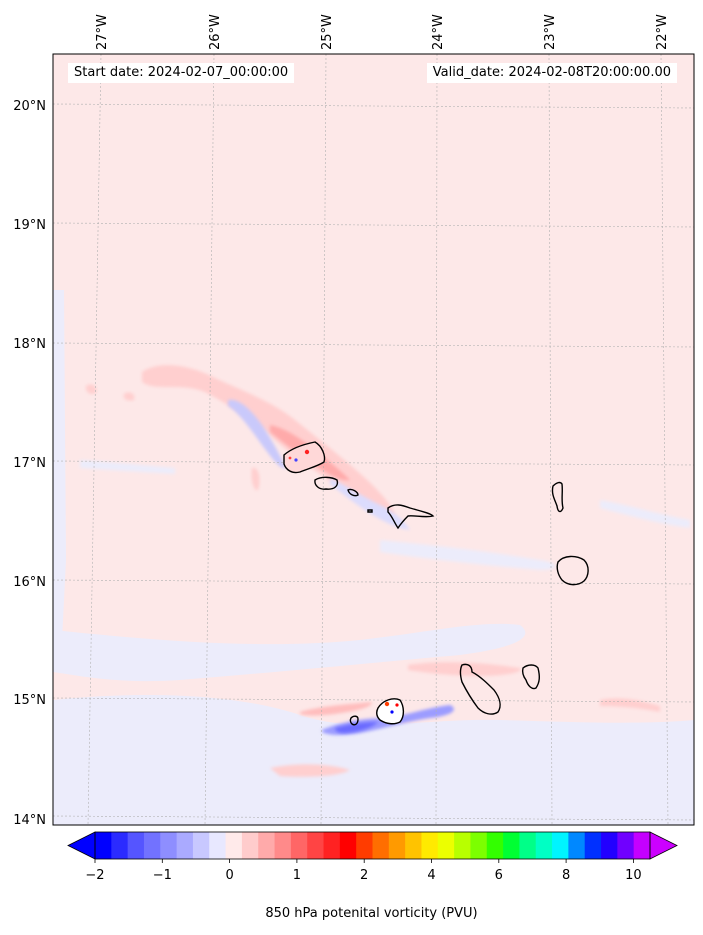 This screenshot has height=935, width=703. I want to click on meridian-23w, so click(550, 439).